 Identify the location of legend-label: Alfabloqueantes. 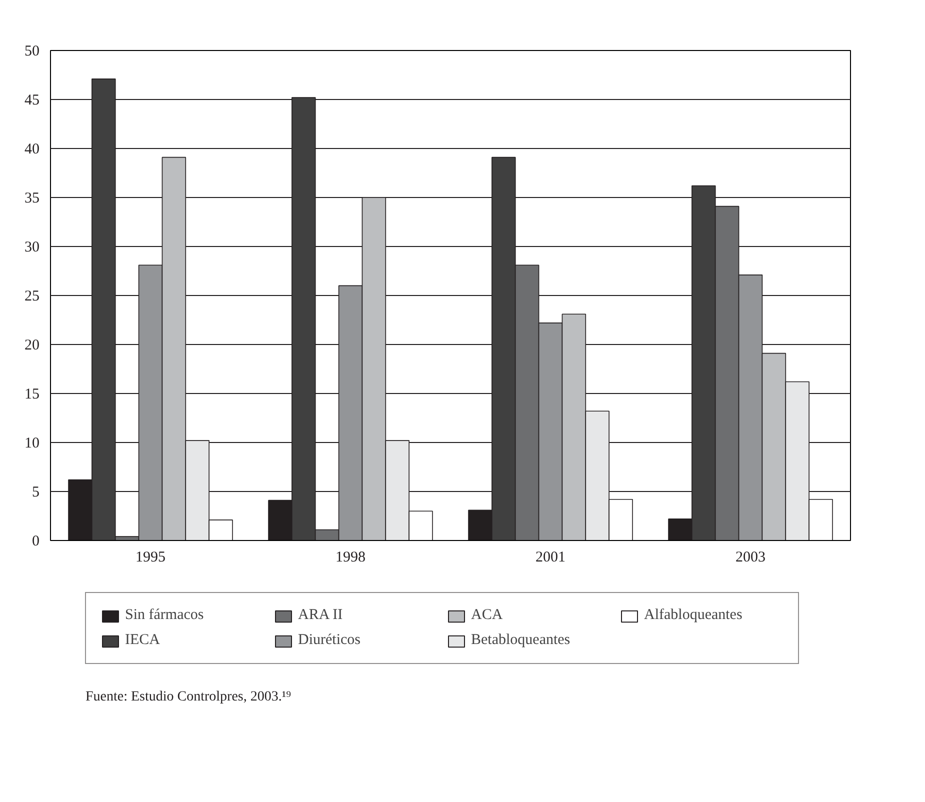
(694, 615).